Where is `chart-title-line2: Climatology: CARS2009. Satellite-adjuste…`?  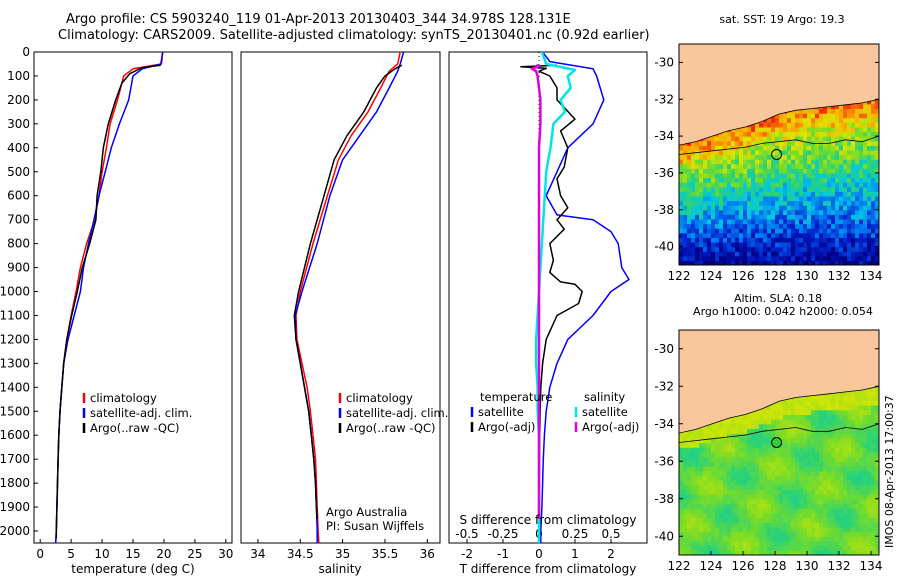
chart-title-line2: Climatology: CARS2009. Satellite-adjuste… is located at coordinates (354, 35).